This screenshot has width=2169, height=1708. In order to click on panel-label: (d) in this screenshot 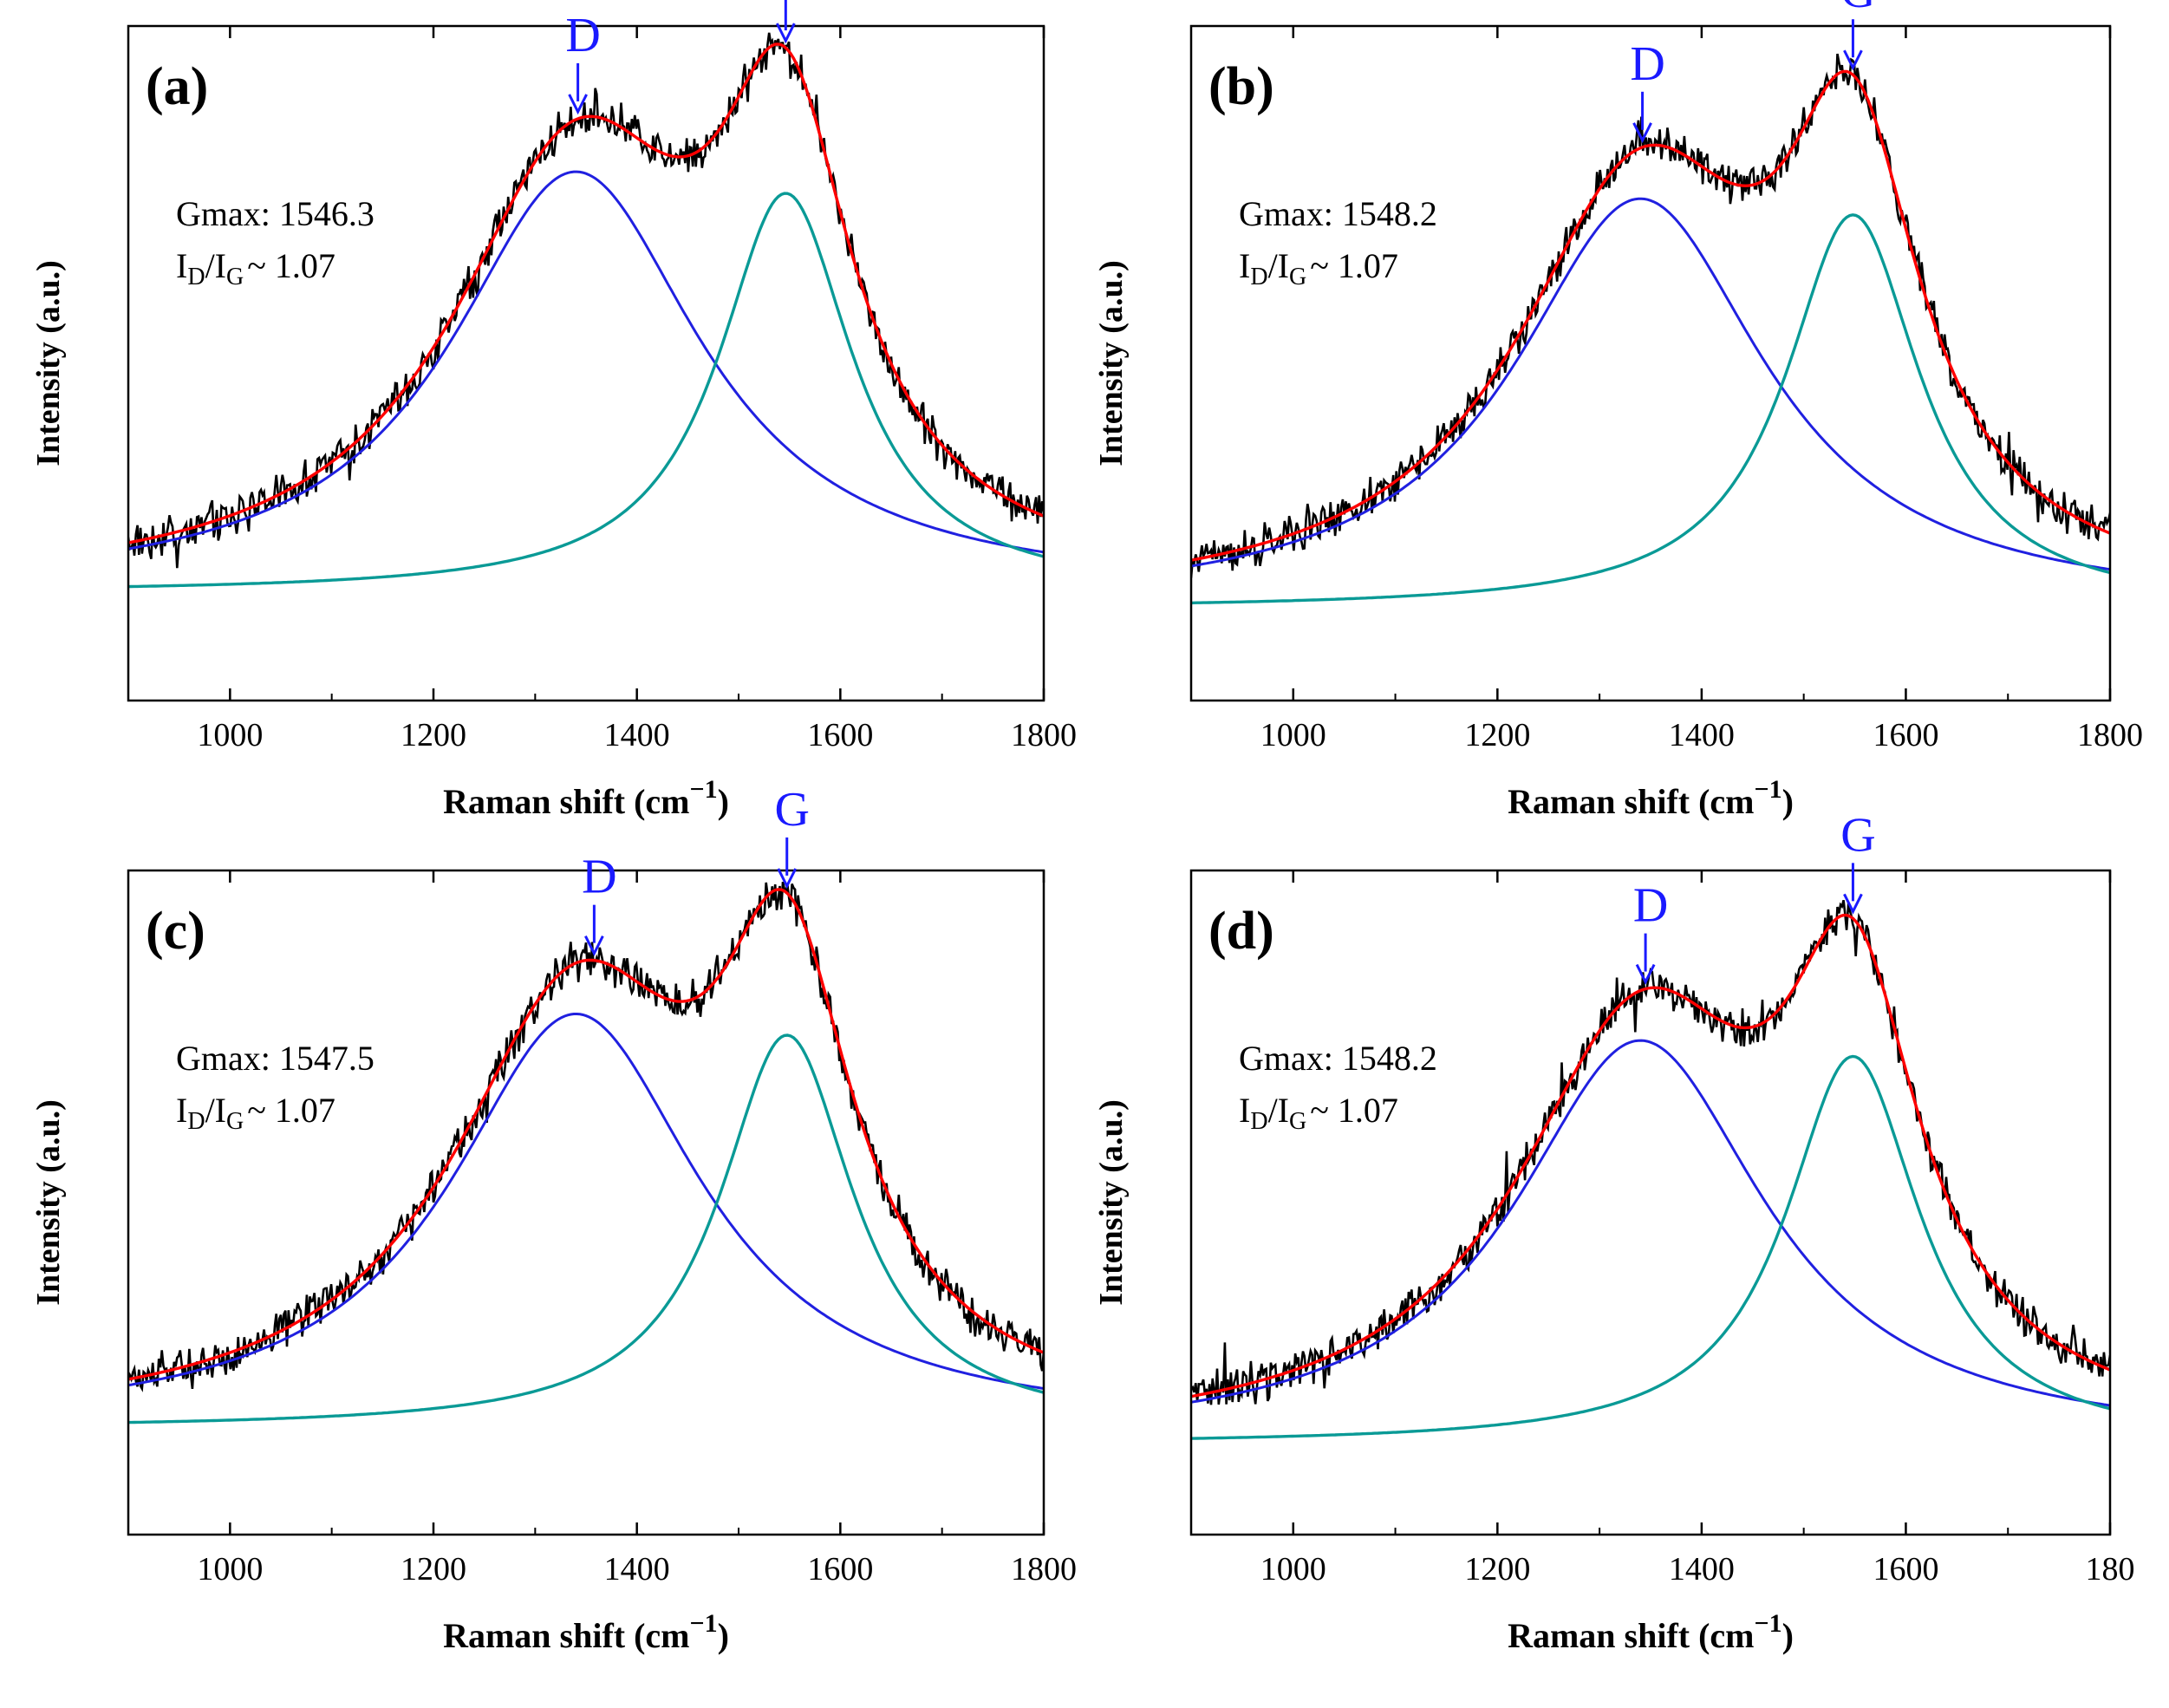, I will do `click(1241, 931)`.